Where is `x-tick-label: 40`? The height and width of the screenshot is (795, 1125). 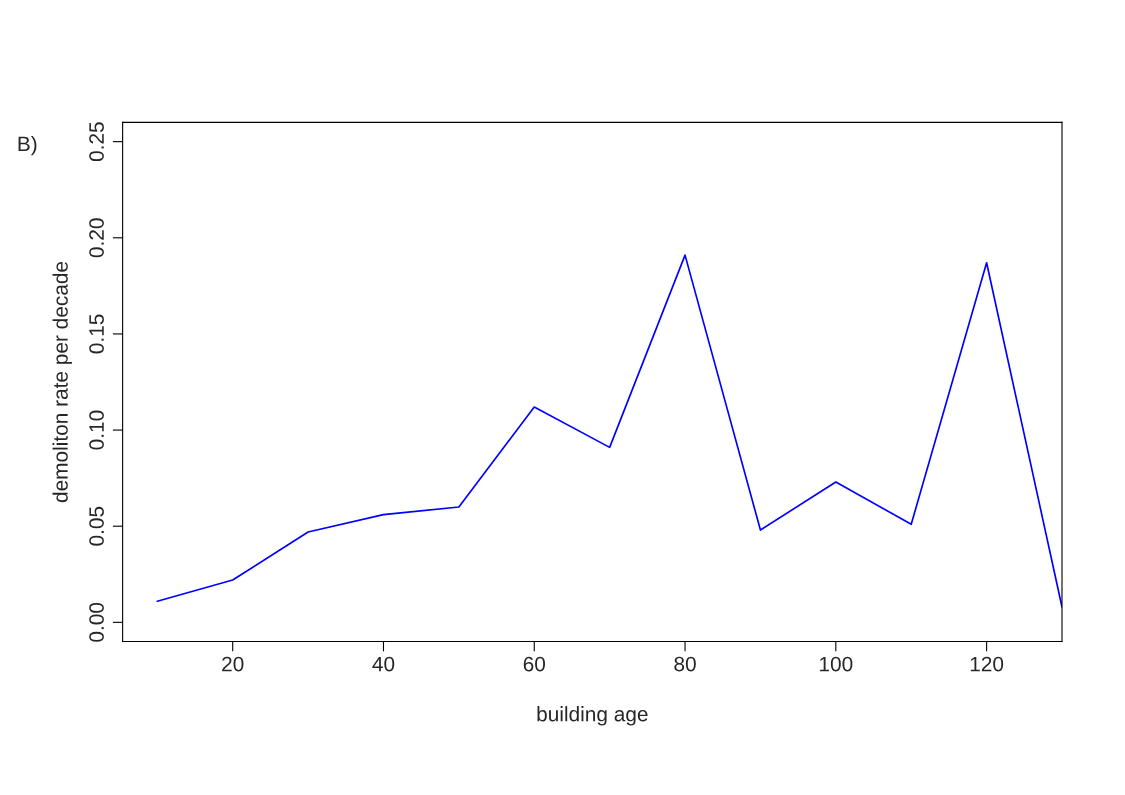 x-tick-label: 40 is located at coordinates (383, 664).